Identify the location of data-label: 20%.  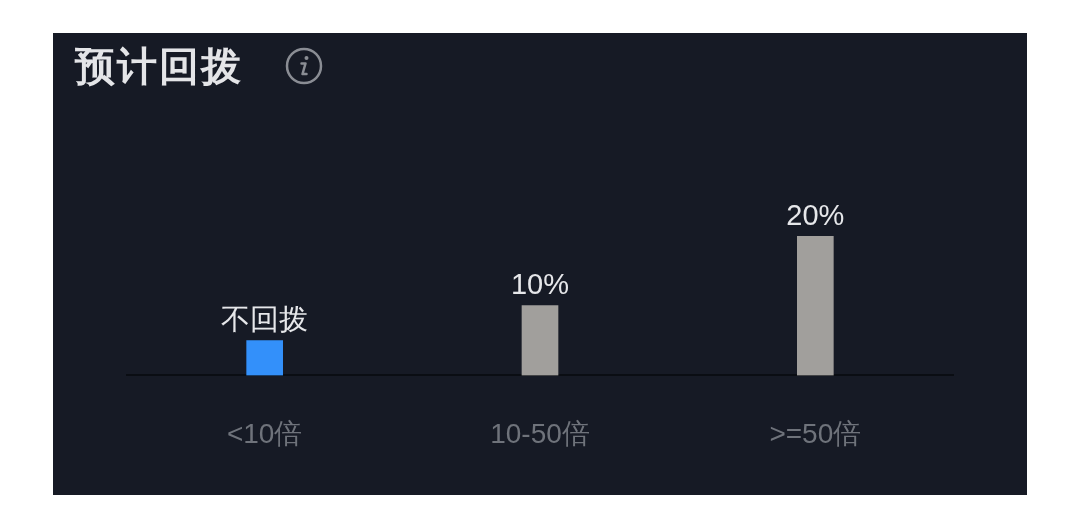
(815, 214).